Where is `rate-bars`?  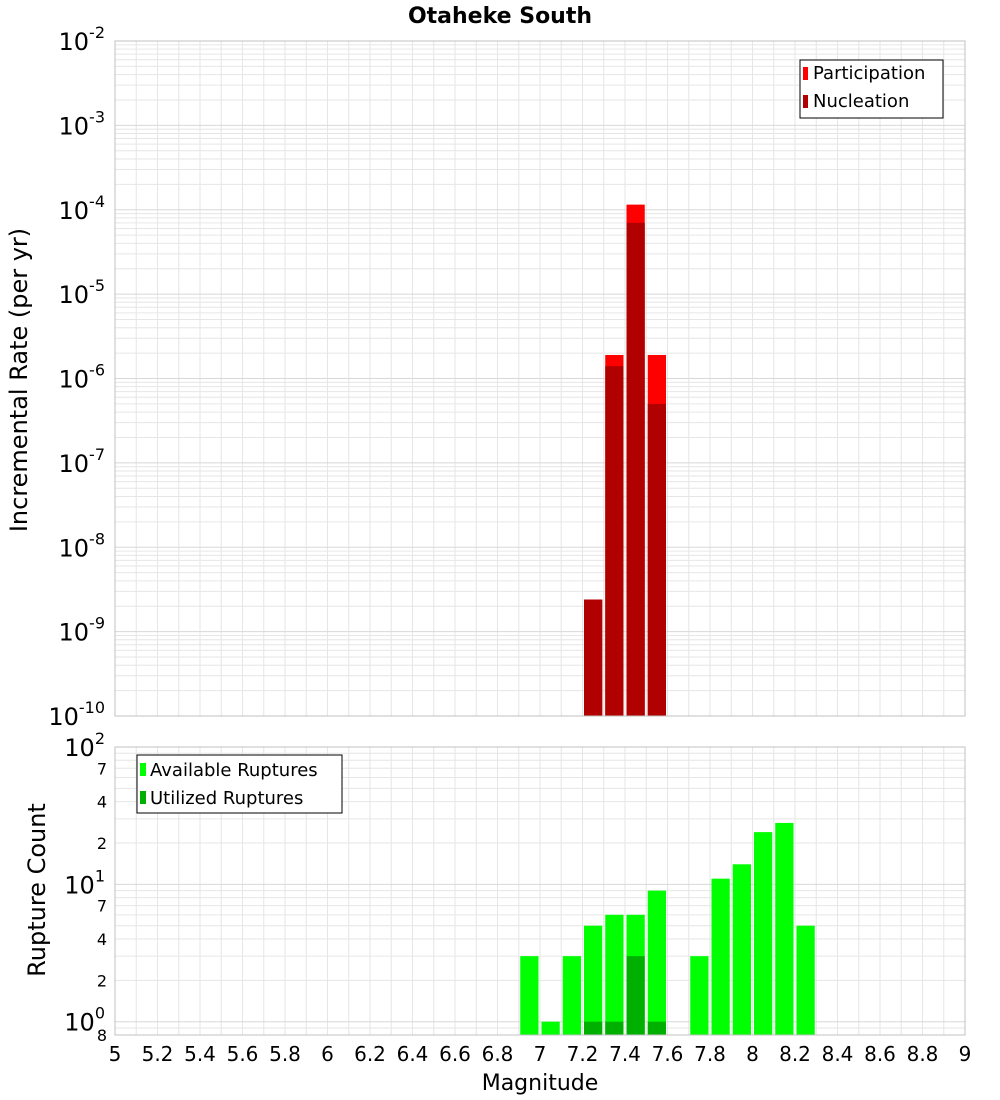
rate-bars is located at coordinates (625, 460).